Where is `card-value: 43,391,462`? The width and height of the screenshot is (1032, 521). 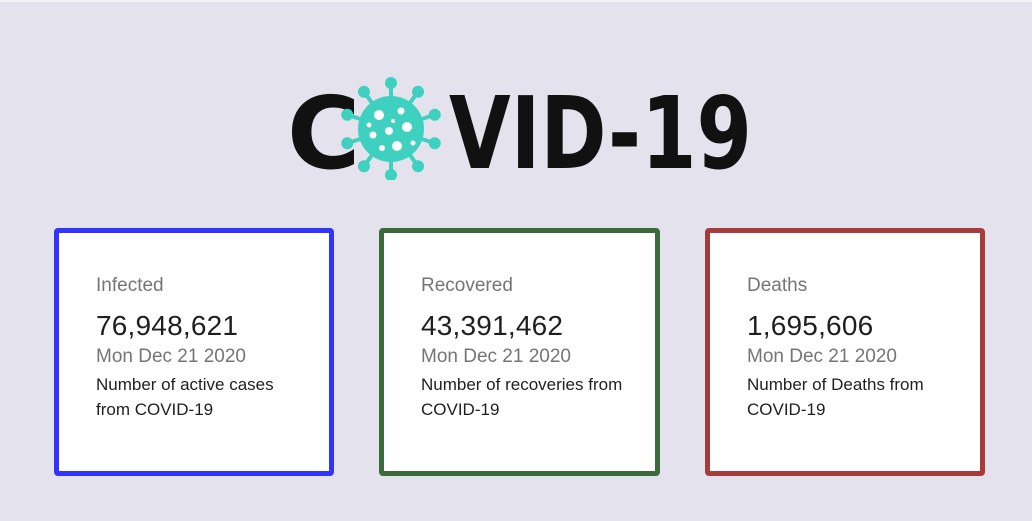
card-value: 43,391,462 is located at coordinates (492, 325).